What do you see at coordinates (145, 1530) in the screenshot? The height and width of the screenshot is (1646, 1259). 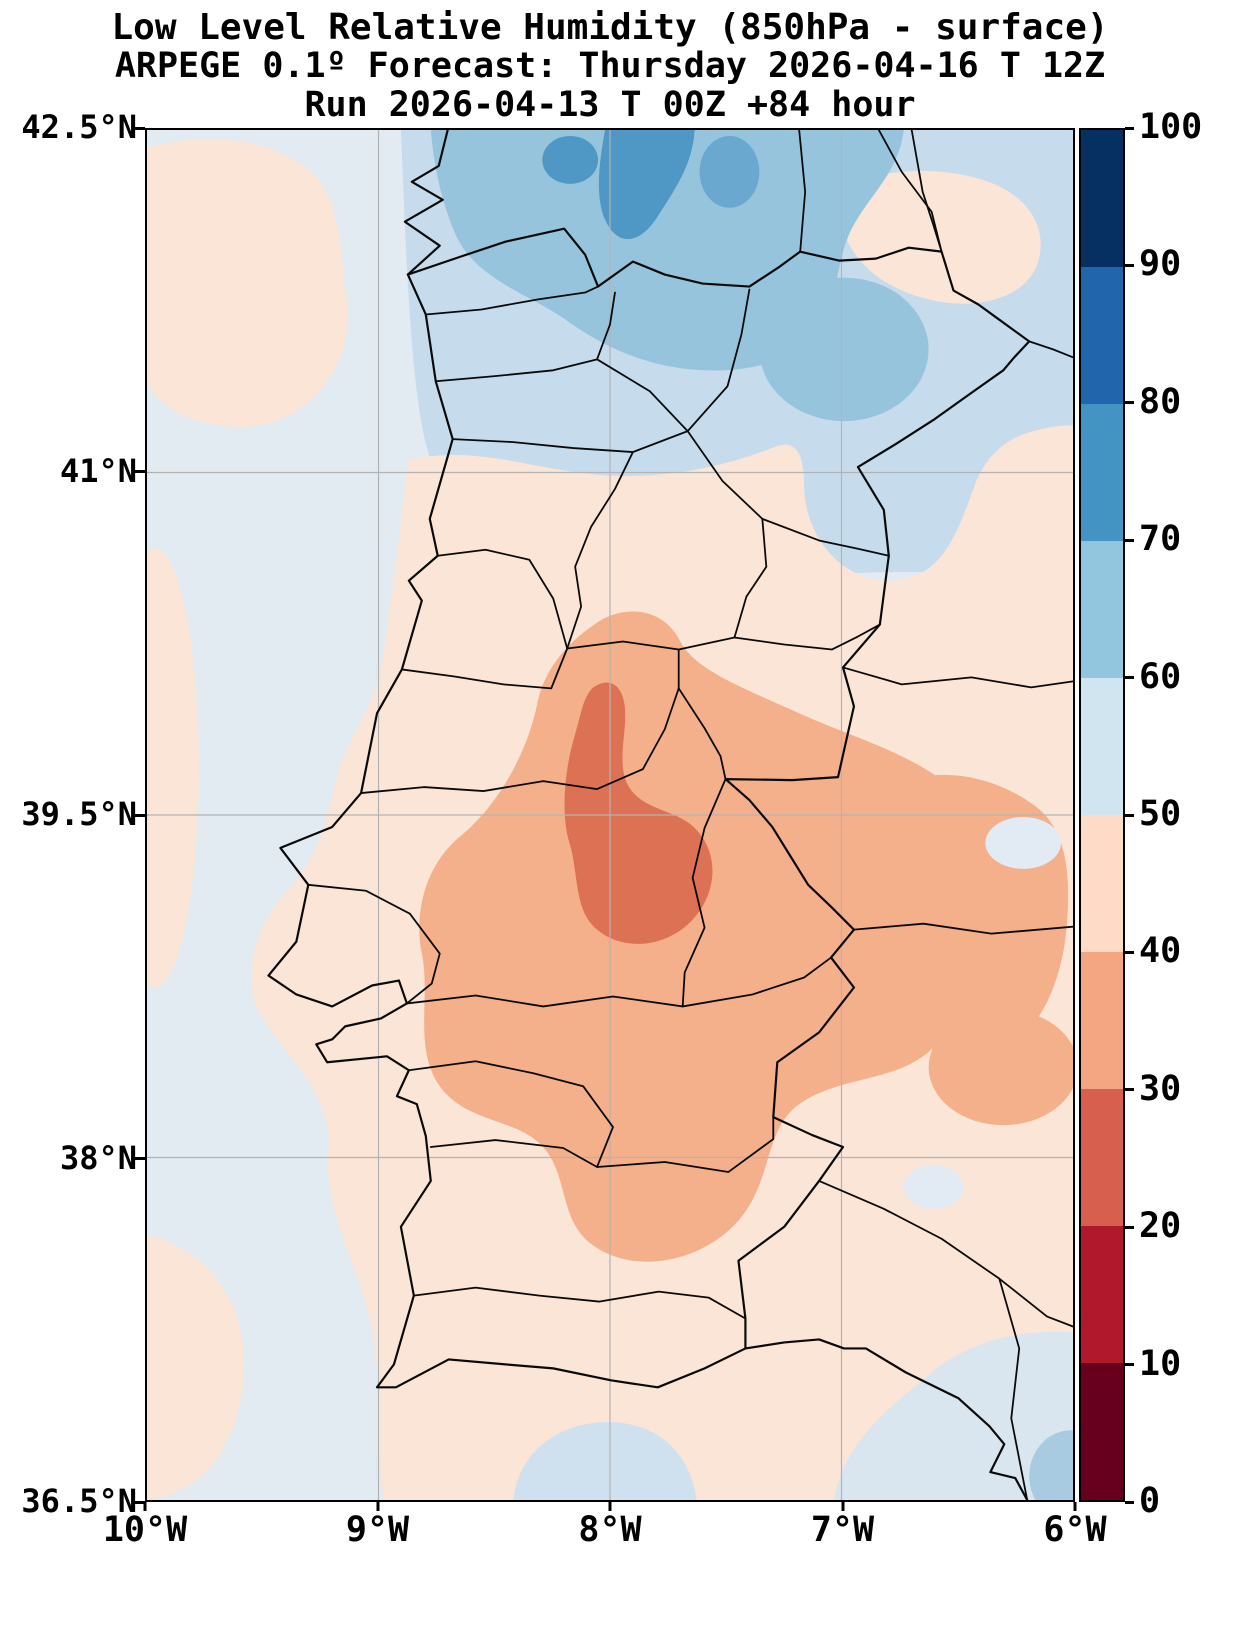 I see `x-tick-label: 10°W` at bounding box center [145, 1530].